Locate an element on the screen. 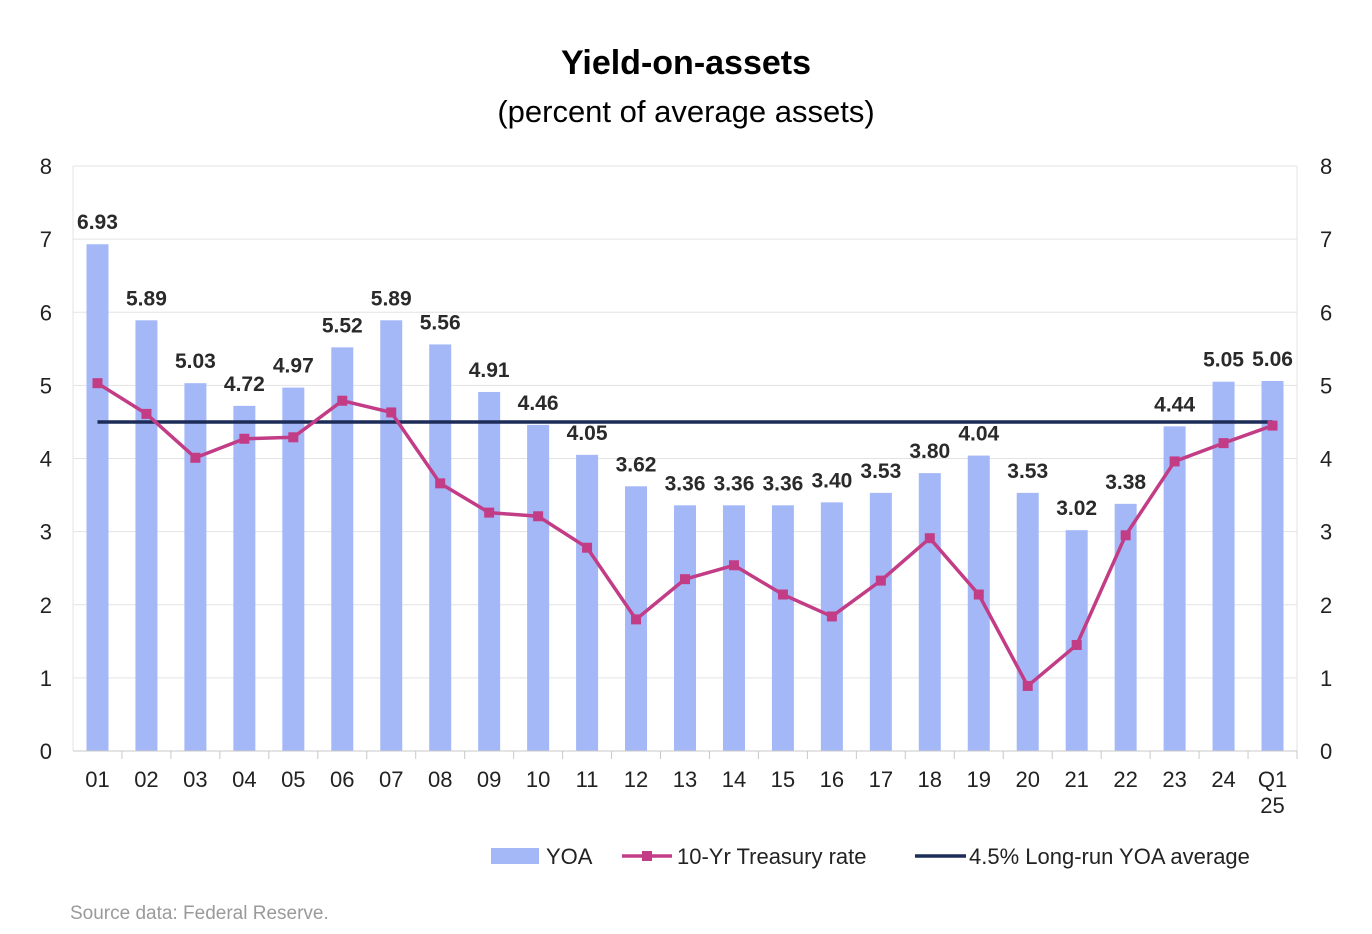 Image resolution: width=1372 pixels, height=934 pixels. y-tick-label: 3 is located at coordinates (46, 532).